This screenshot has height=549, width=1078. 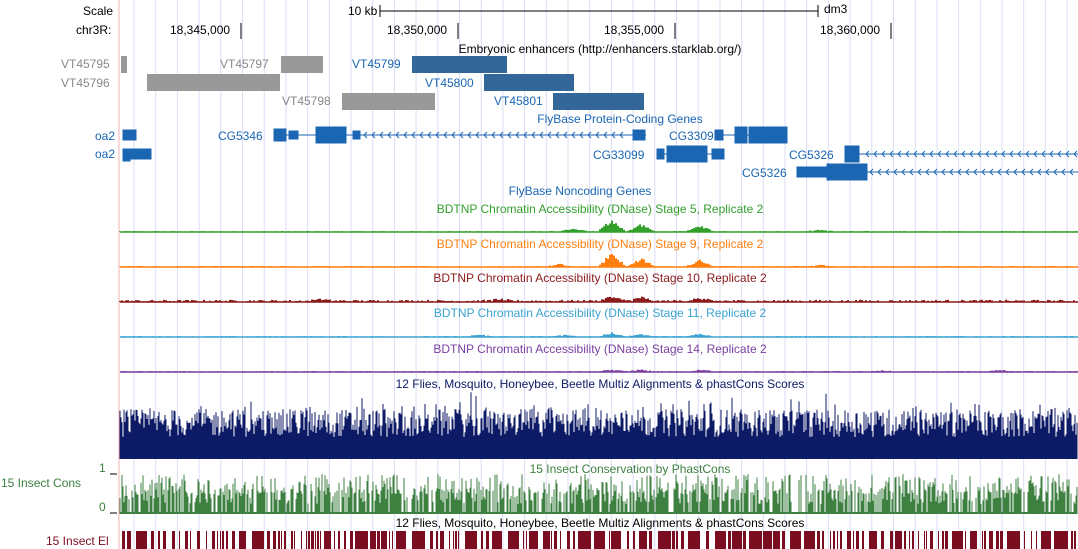 I want to click on genes-track, so click(x=600, y=153).